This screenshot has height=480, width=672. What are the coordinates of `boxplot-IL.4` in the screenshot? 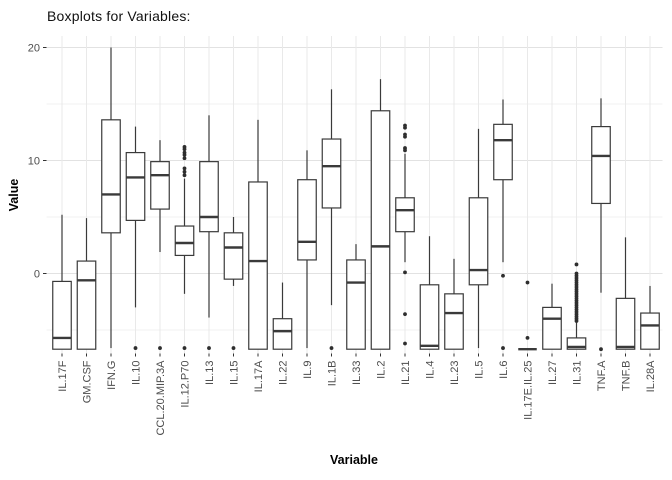 It's located at (429, 293).